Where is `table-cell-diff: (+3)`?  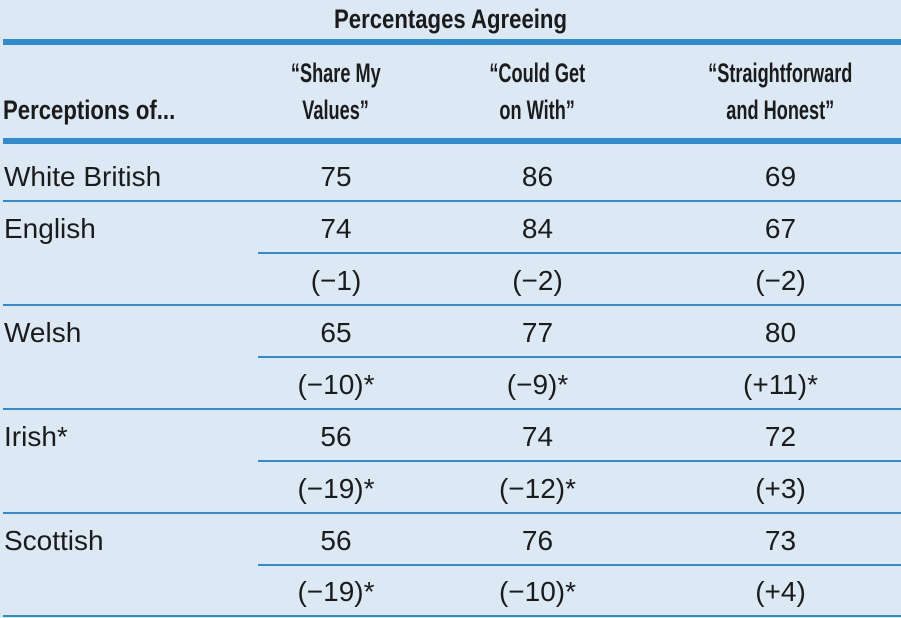
table-cell-diff: (+3) is located at coordinates (780, 488).